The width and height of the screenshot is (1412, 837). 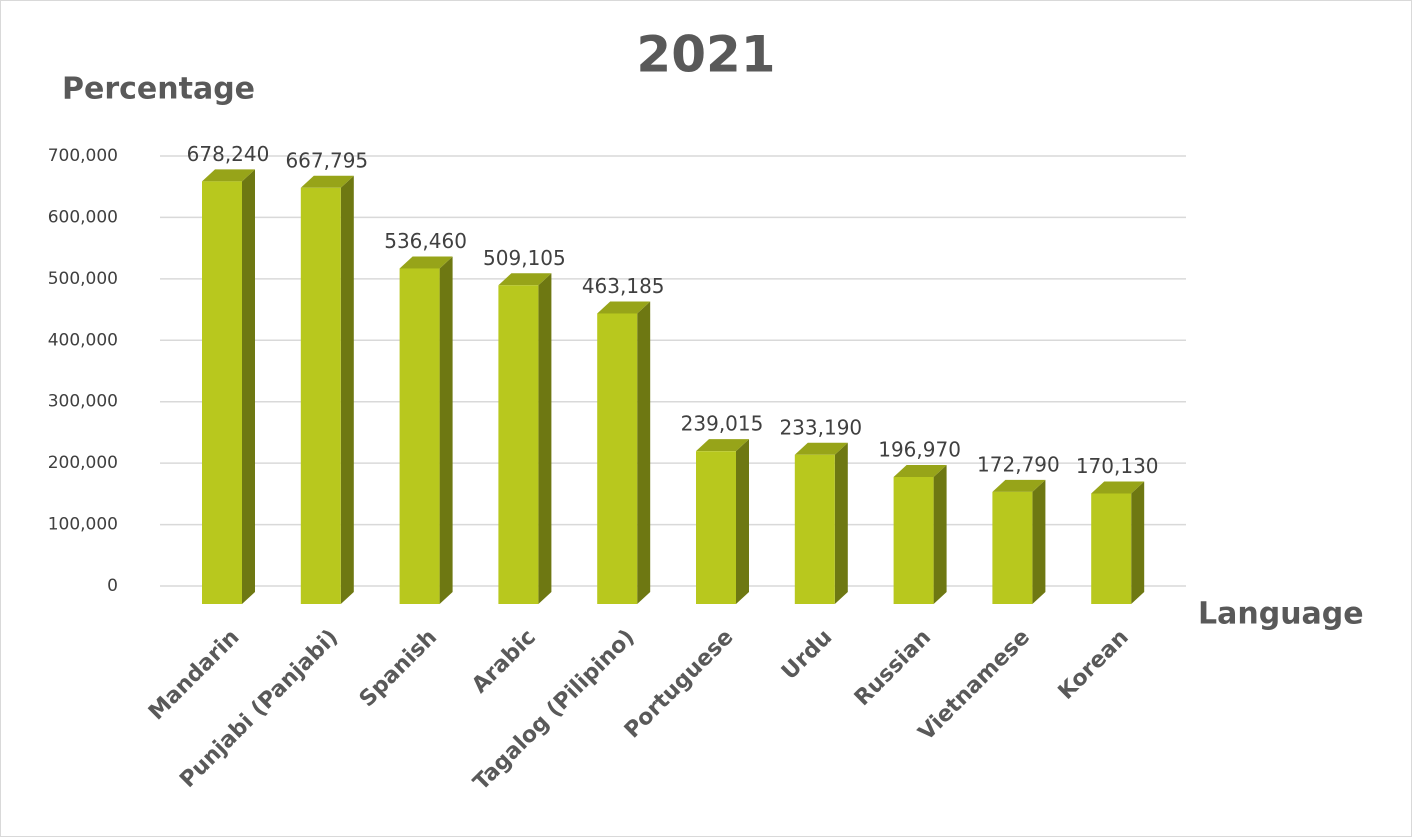 What do you see at coordinates (158, 89) in the screenshot?
I see `y-axis-title: Percentage` at bounding box center [158, 89].